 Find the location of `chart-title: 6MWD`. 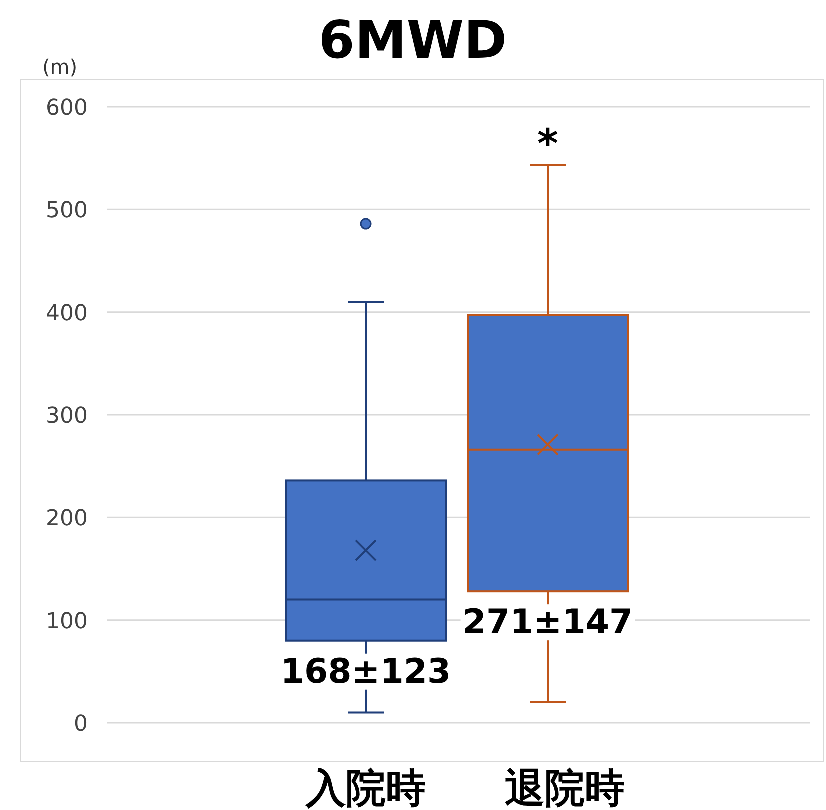

chart-title: 6MWD is located at coordinates (413, 41).